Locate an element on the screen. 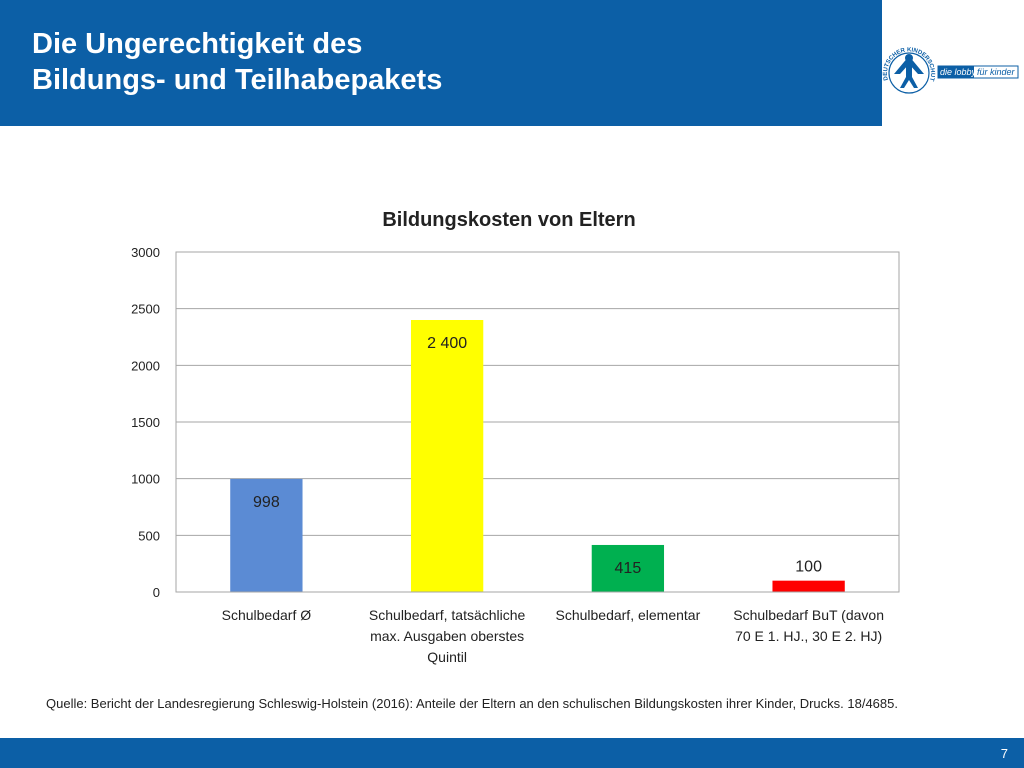  page-number: 7 is located at coordinates (1004, 753).